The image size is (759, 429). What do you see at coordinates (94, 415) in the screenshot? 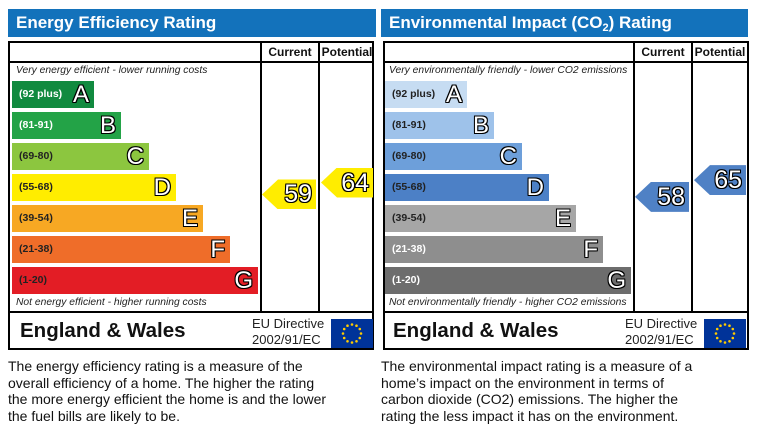
I see `description-line: the fuel bills are likely to be.` at bounding box center [94, 415].